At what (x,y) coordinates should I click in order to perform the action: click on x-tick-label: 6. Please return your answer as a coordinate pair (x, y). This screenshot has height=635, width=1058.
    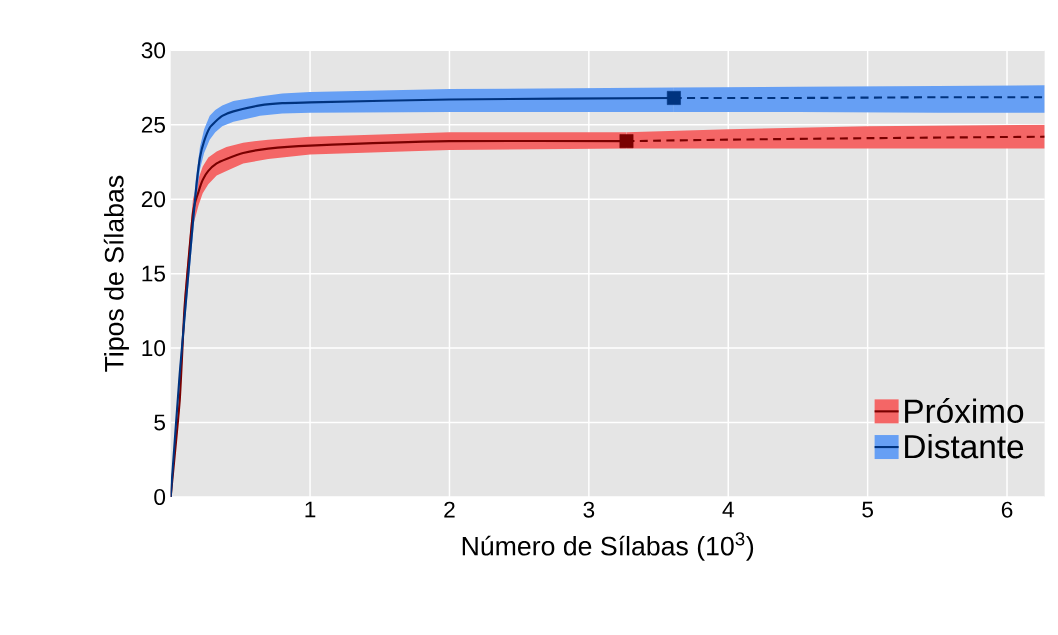
    Looking at the image, I should click on (1007, 509).